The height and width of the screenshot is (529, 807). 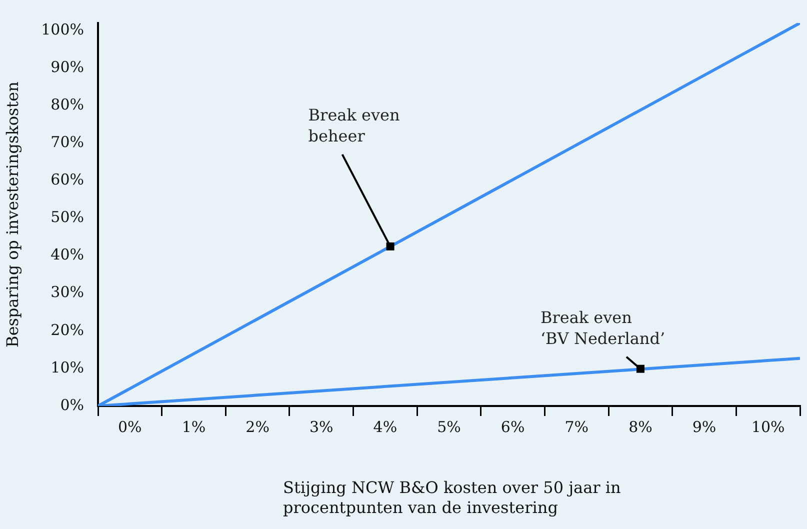 I want to click on x-tick-label: 7%, so click(x=576, y=427).